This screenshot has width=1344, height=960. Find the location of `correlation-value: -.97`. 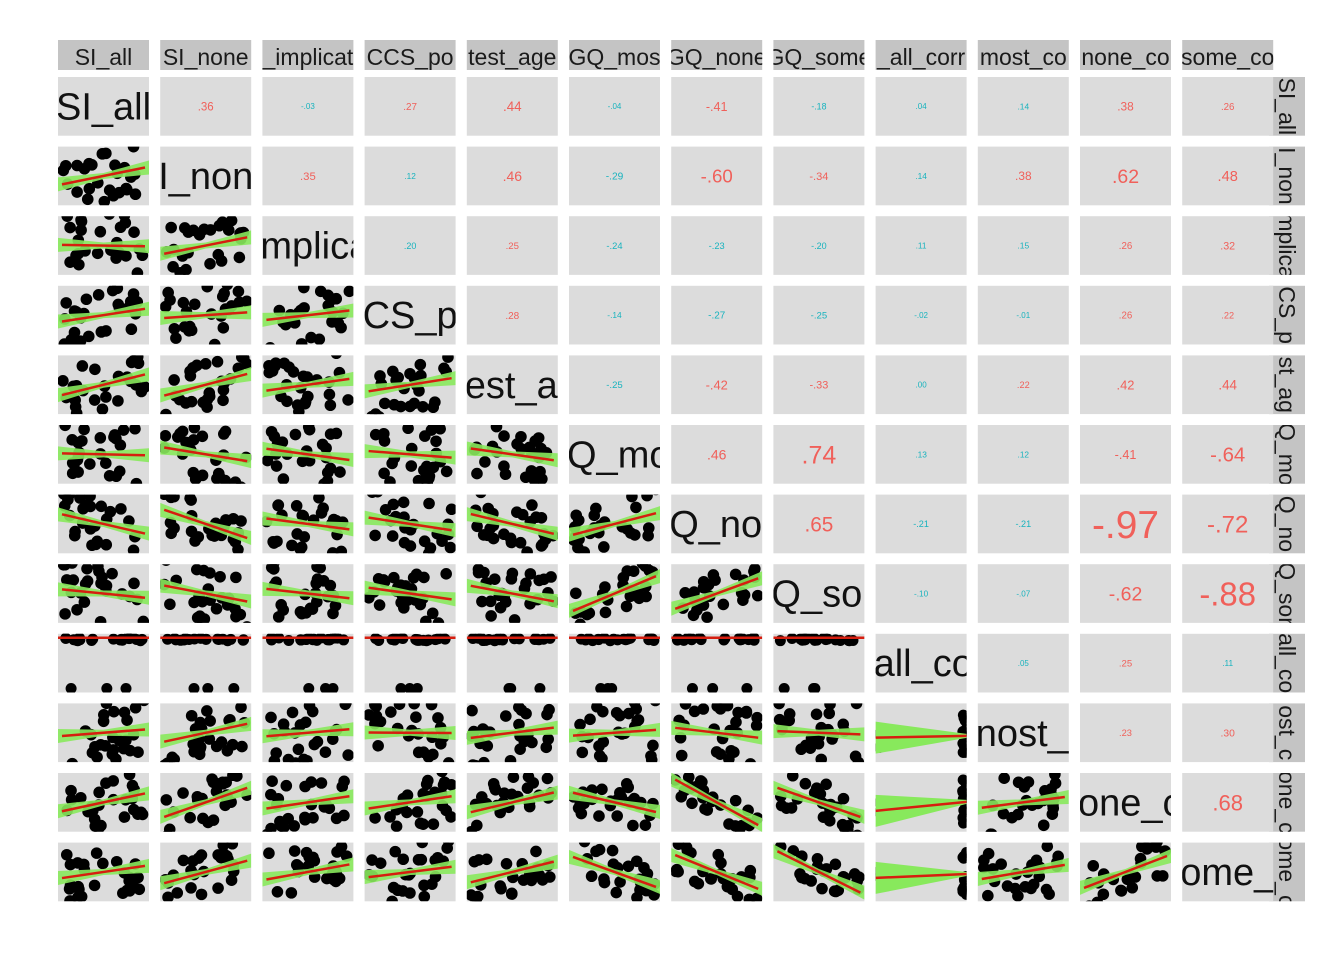

correlation-value: -.97 is located at coordinates (1125, 525).